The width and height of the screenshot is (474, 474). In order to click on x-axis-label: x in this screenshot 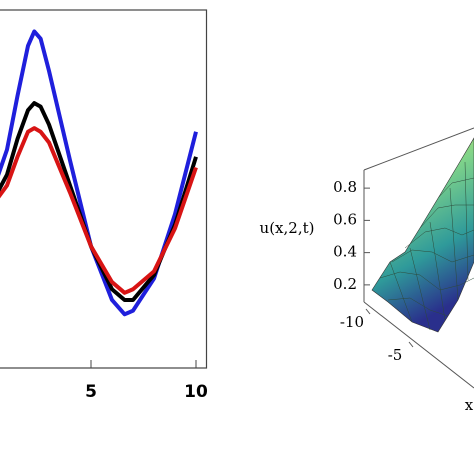, I will do `click(469, 405)`.